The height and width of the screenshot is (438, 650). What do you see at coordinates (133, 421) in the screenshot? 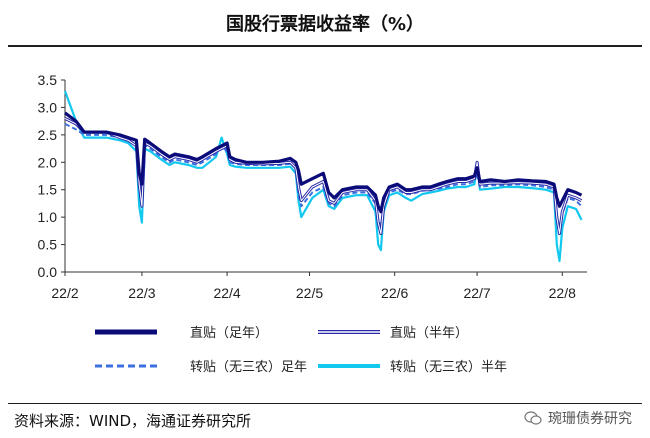
I see `source-note: 资料来源：WIND，海通证券研究所` at bounding box center [133, 421].